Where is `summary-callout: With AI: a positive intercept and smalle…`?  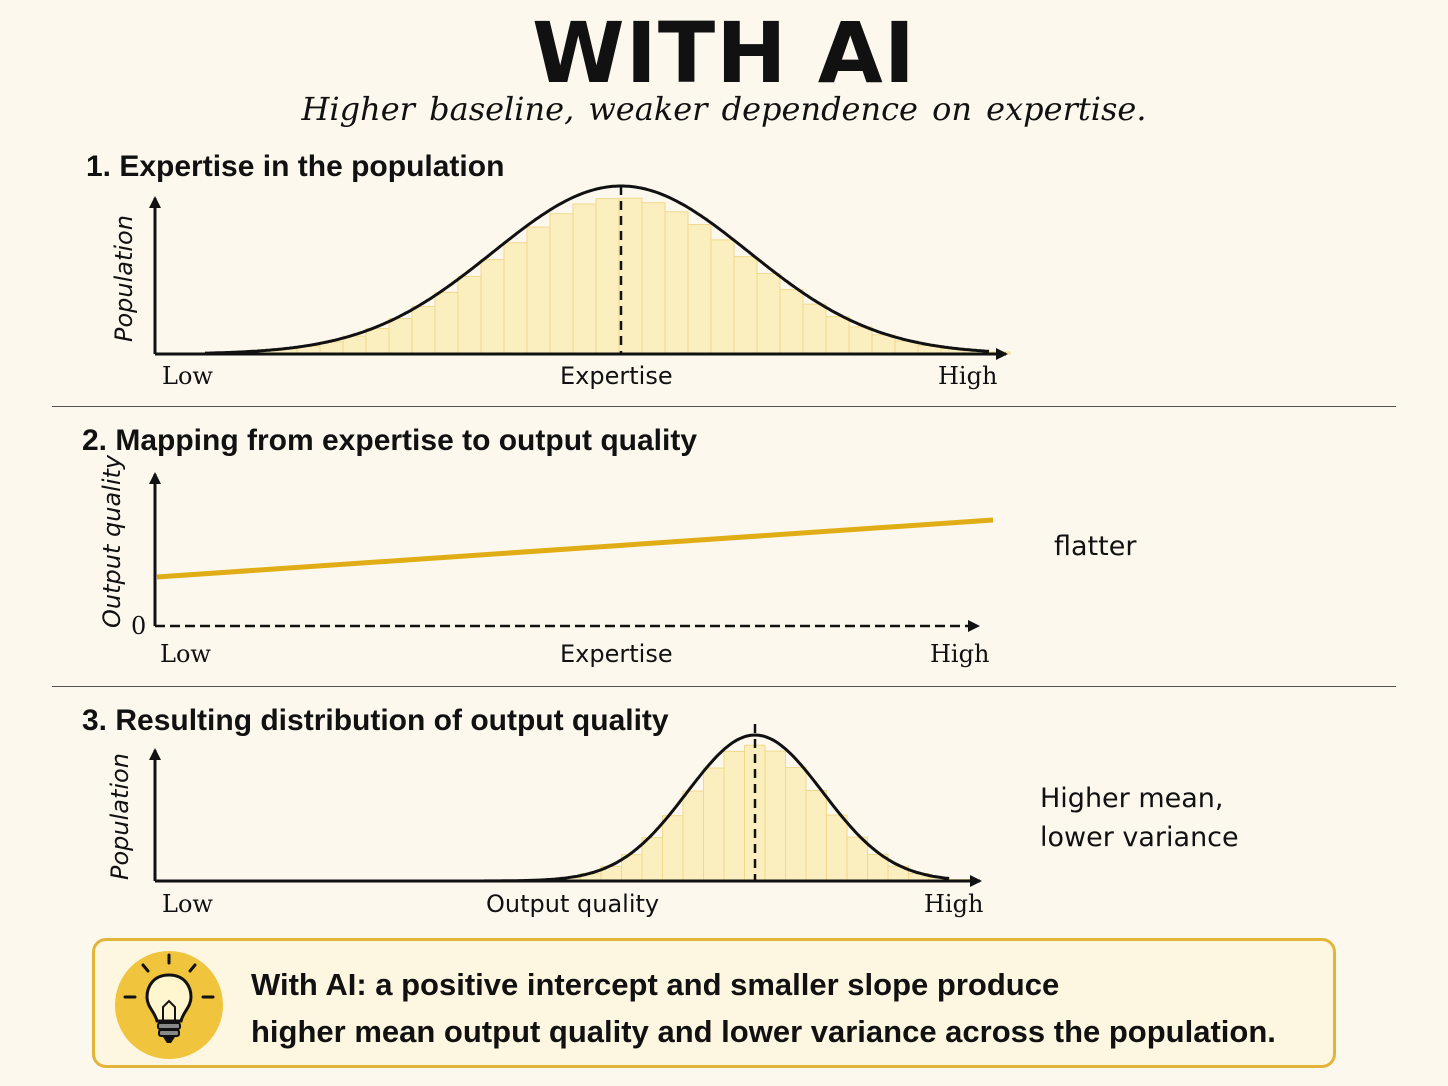 summary-callout: With AI: a positive intercept and smalle… is located at coordinates (714, 1003).